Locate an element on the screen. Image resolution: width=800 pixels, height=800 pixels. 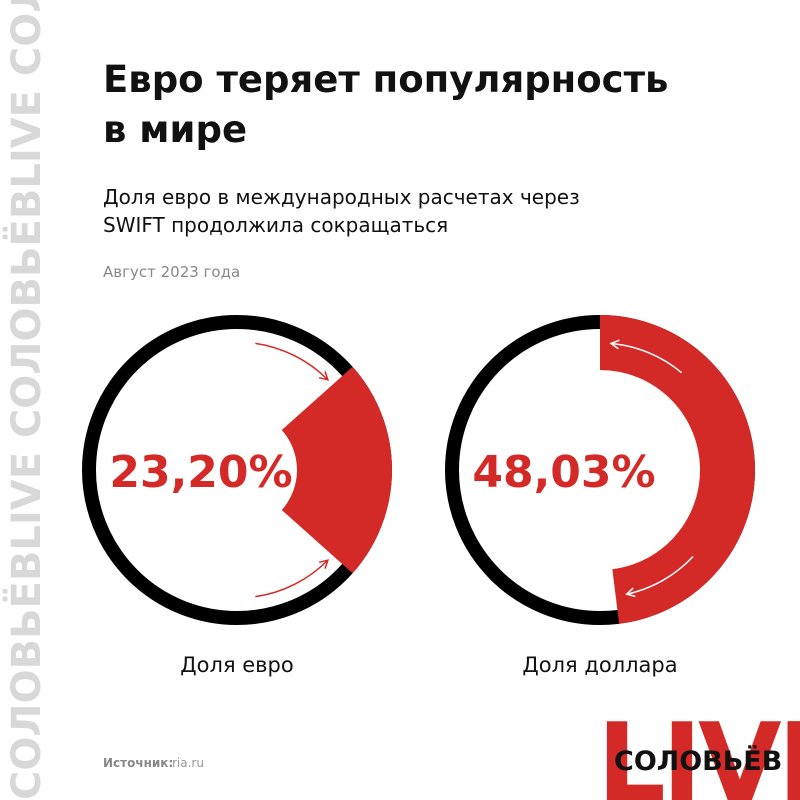
subtitle-line: Доля евро в международных расчетах через is located at coordinates (341, 197).